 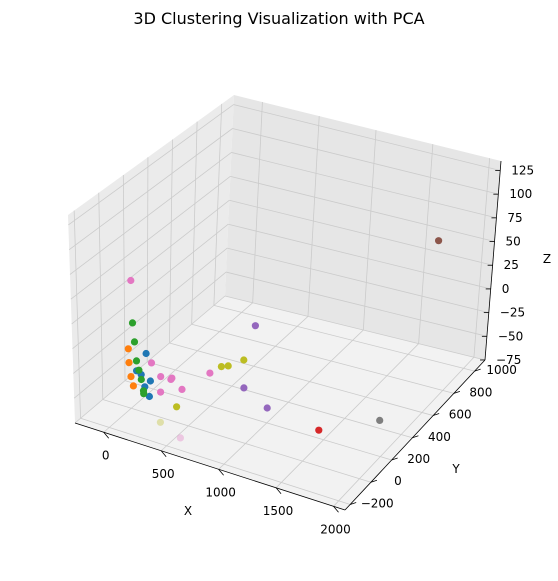 I want to click on z-tick-label: −75, so click(x=508, y=360).